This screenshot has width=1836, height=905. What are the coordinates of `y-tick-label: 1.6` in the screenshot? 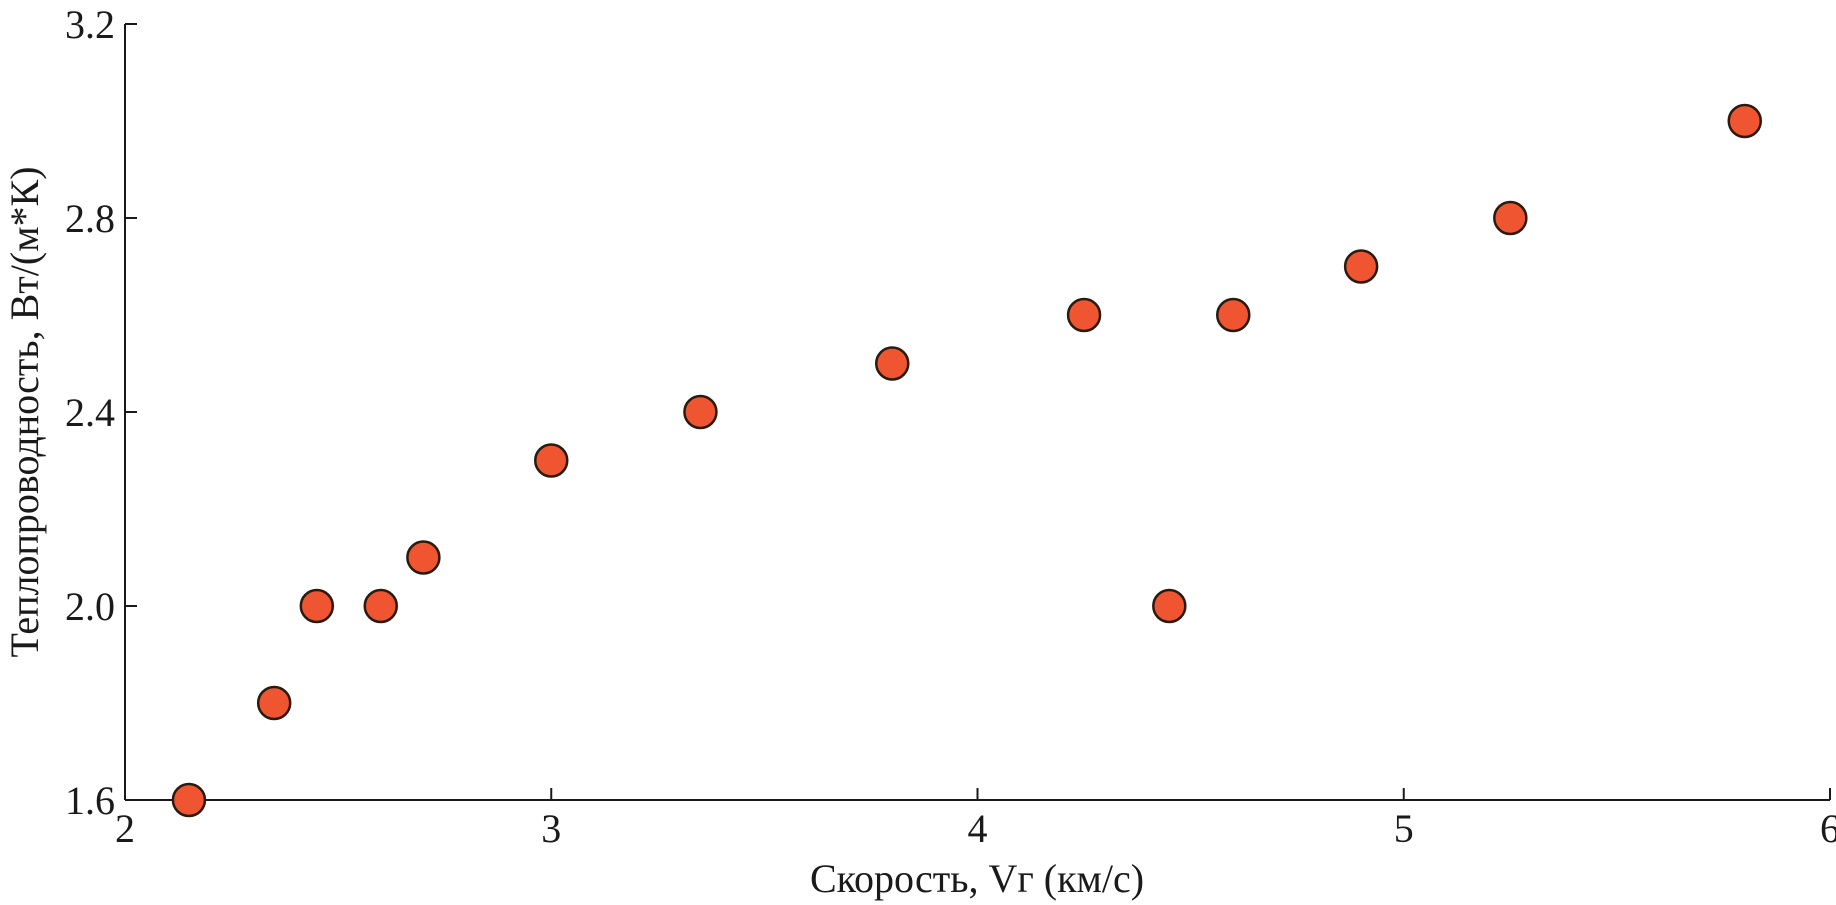 It's located at (90, 800).